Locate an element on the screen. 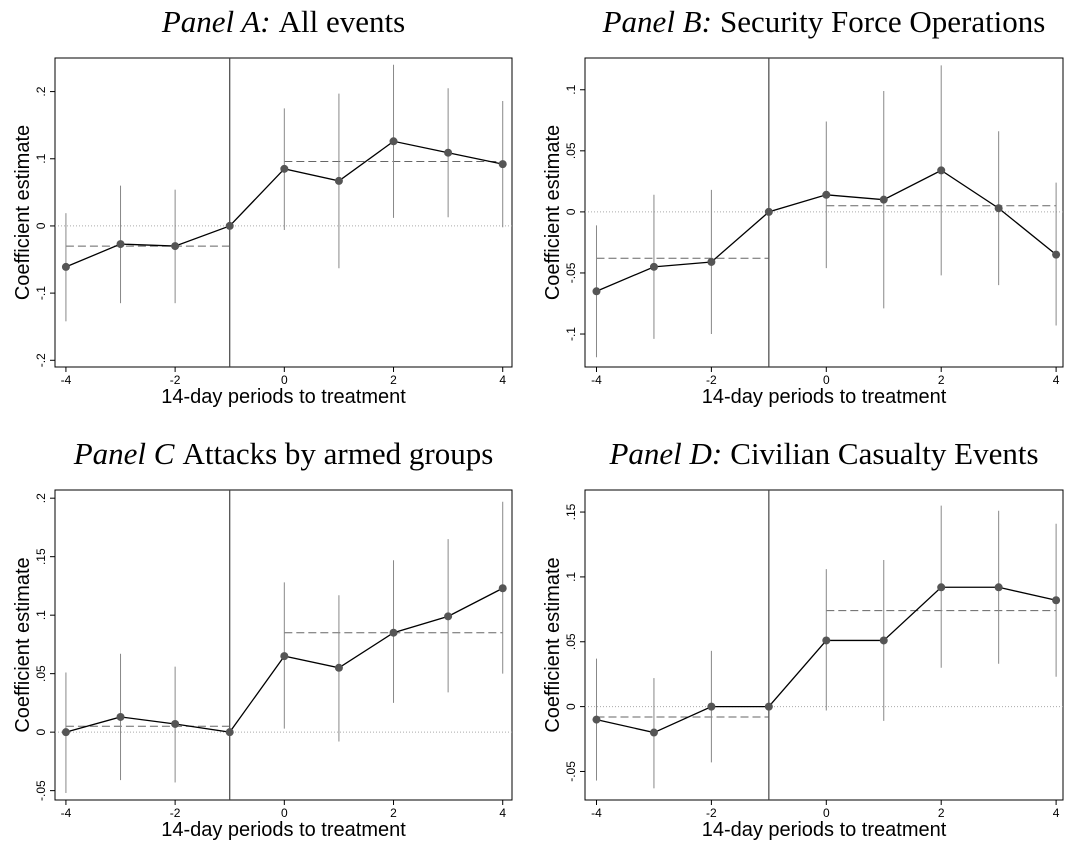  title-text: Attacks by armed groups is located at coordinates (337, 453).